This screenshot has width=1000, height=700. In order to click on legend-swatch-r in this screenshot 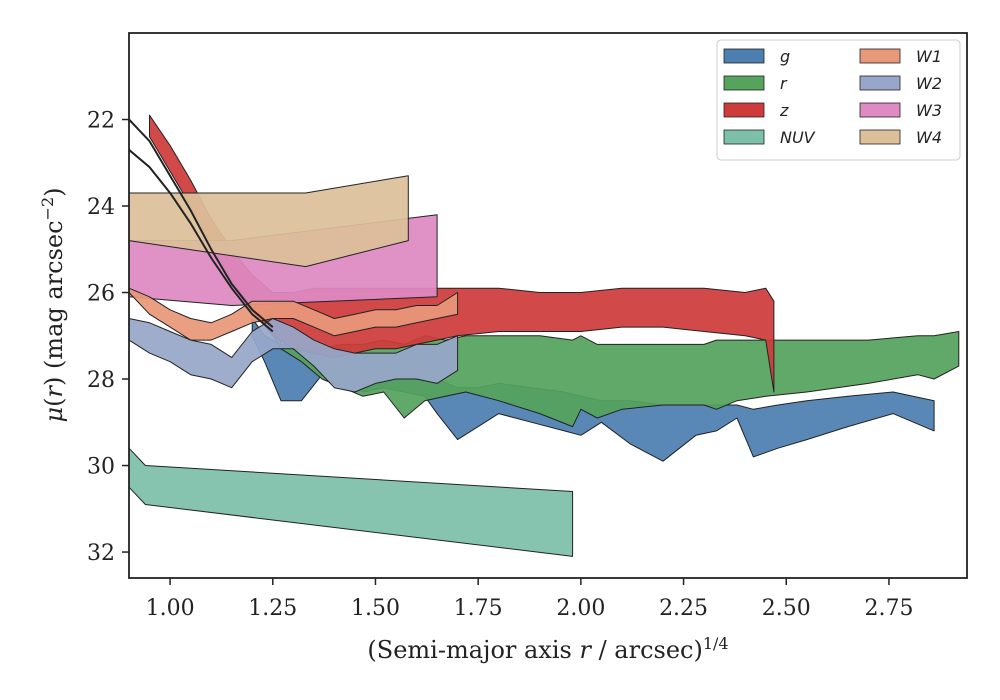, I will do `click(744, 83)`.